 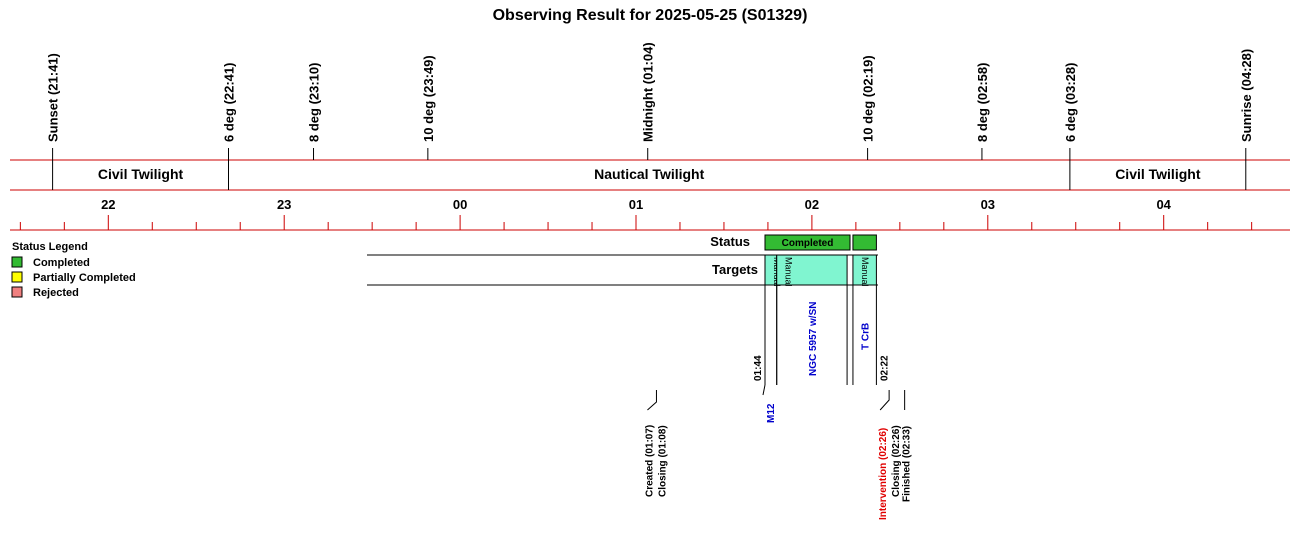 I want to click on hour-label-5: 03, so click(x=988, y=204).